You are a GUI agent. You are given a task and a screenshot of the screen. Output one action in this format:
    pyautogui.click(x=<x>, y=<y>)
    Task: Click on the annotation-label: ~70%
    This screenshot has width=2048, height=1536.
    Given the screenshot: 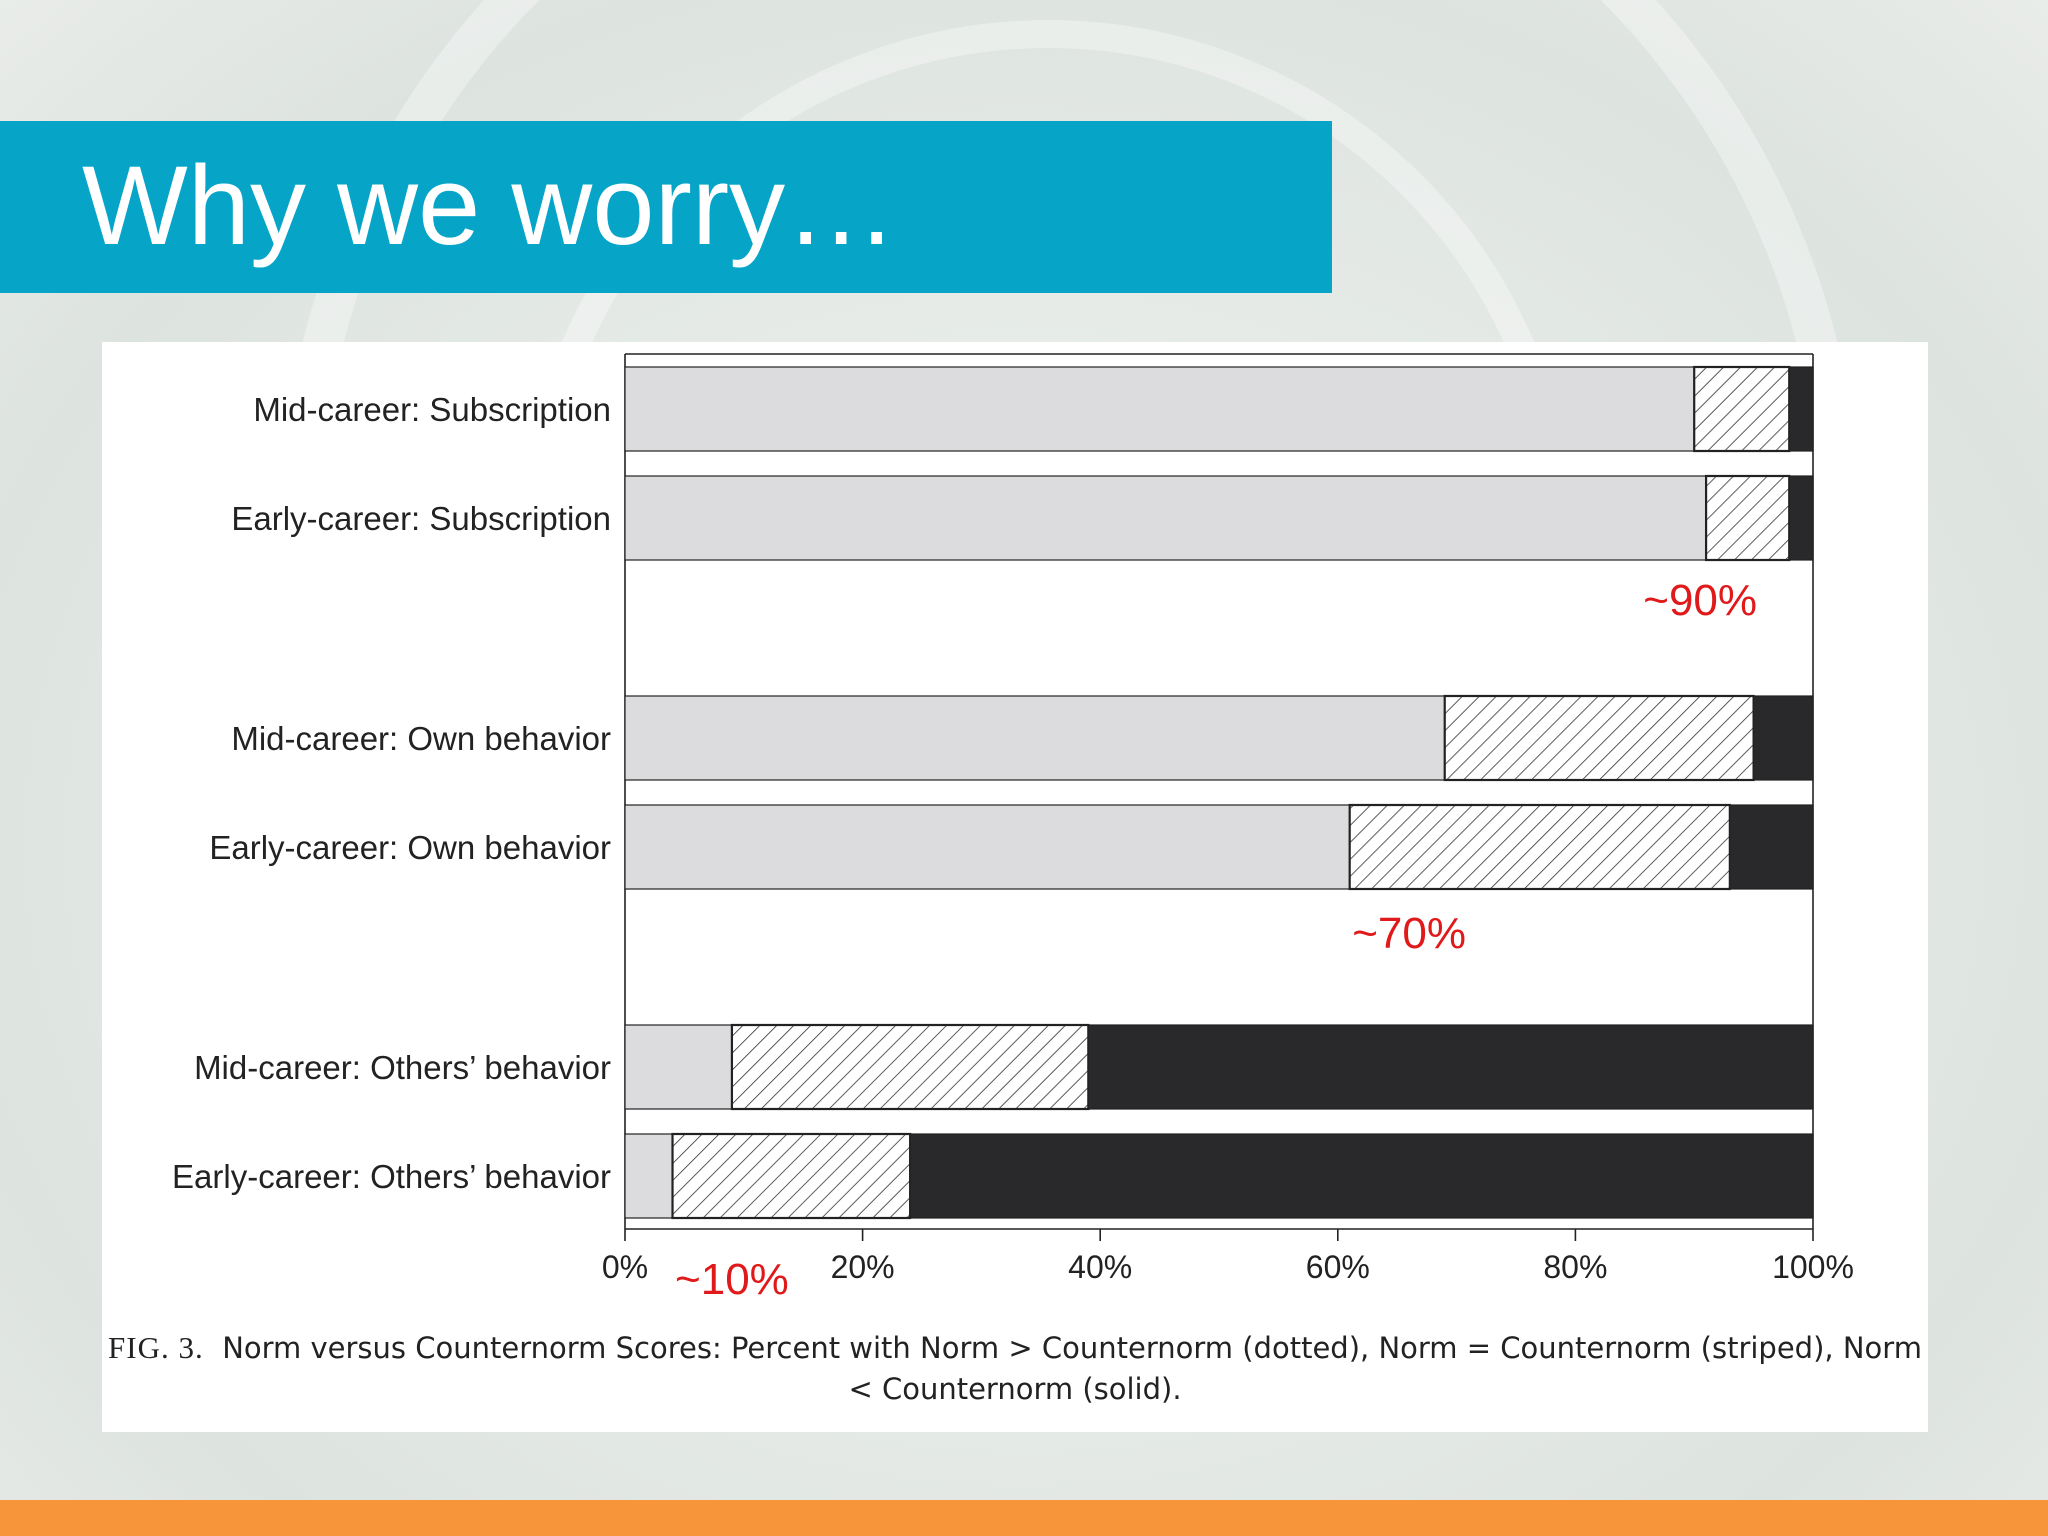 What is the action you would take?
    pyautogui.click(x=1409, y=933)
    